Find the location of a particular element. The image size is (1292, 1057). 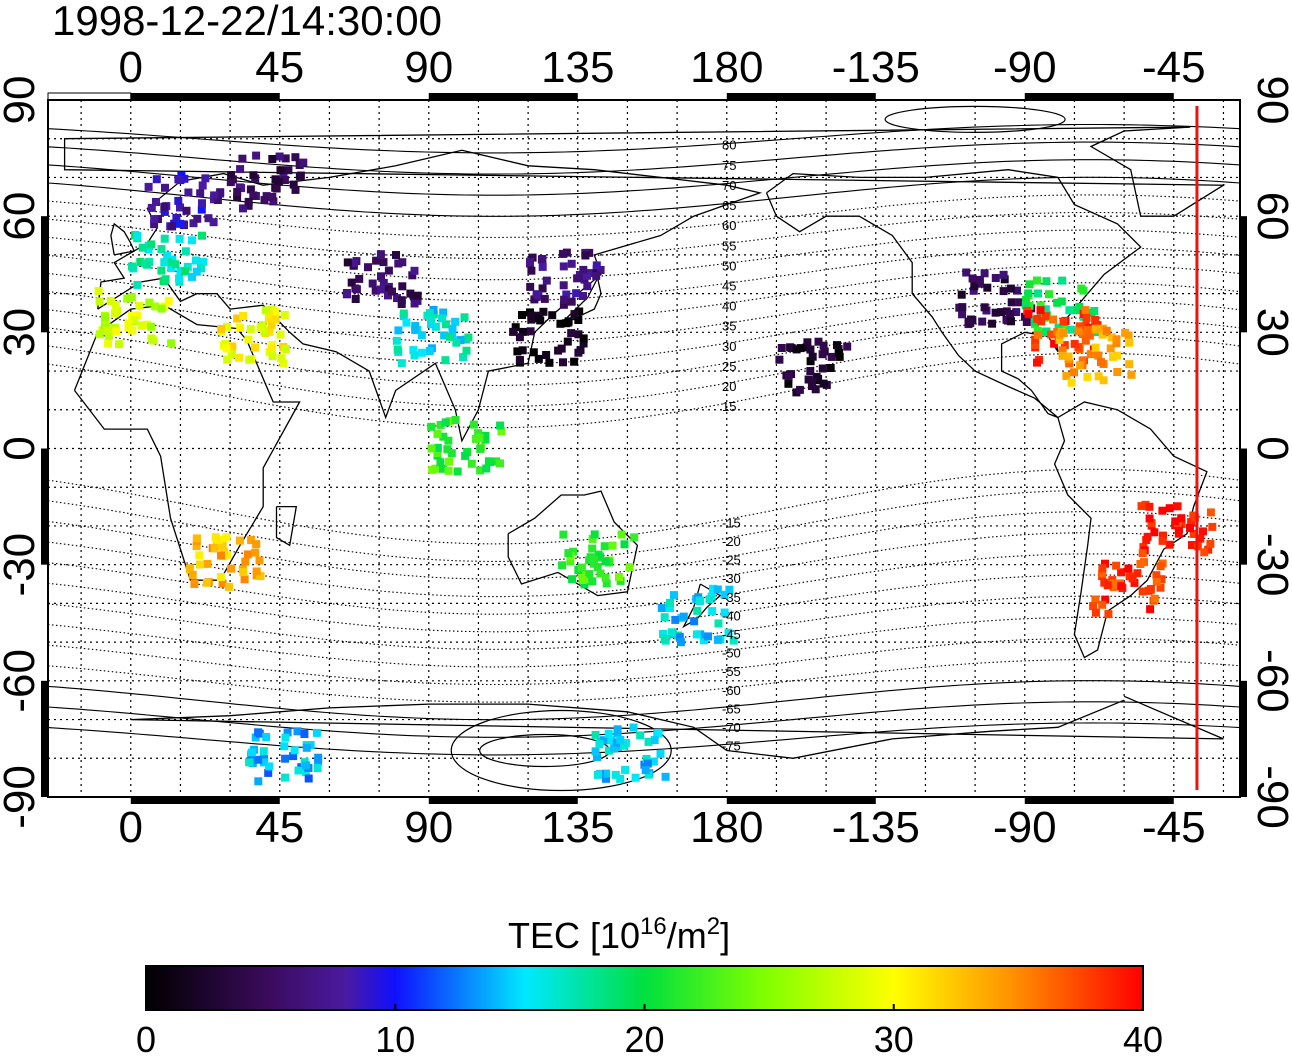

contour-label: 50 is located at coordinates (729, 265).